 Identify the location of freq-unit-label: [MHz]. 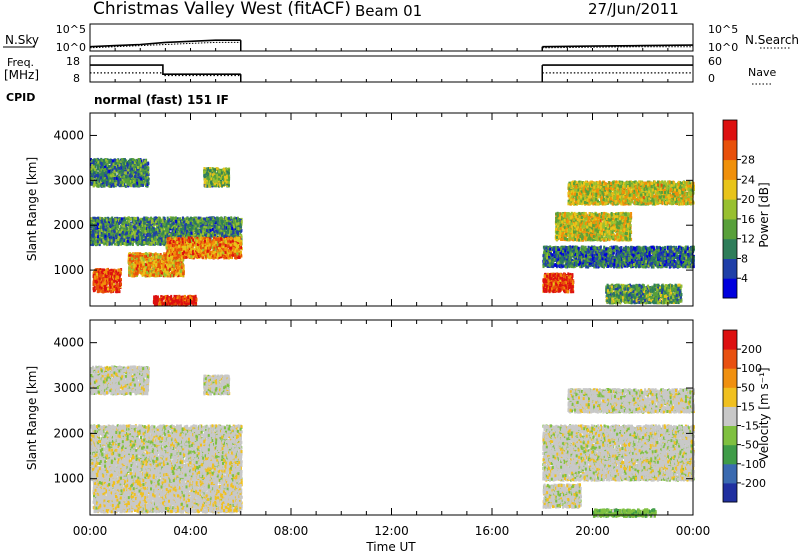
(21, 75).